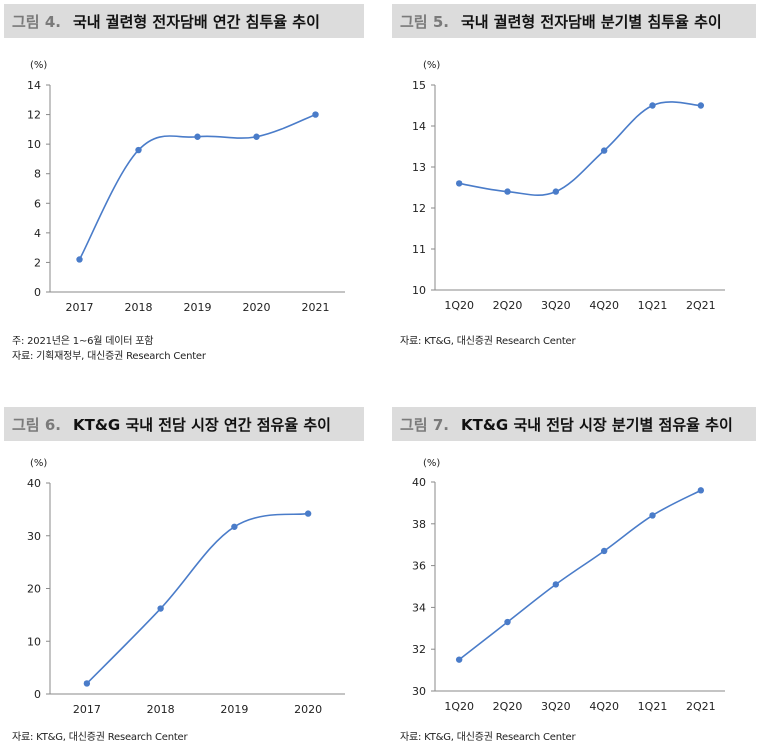 This screenshot has width=760, height=745. I want to click on figure-number: 그림 7., so click(424, 424).